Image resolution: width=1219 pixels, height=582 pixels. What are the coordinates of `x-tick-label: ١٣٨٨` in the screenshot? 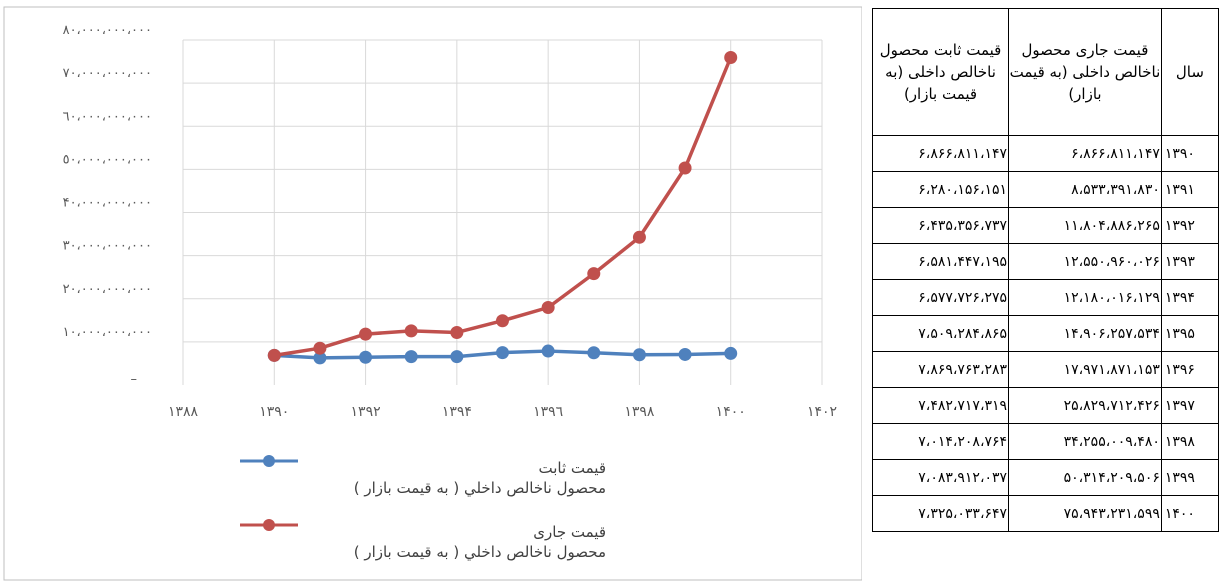 It's located at (183, 412).